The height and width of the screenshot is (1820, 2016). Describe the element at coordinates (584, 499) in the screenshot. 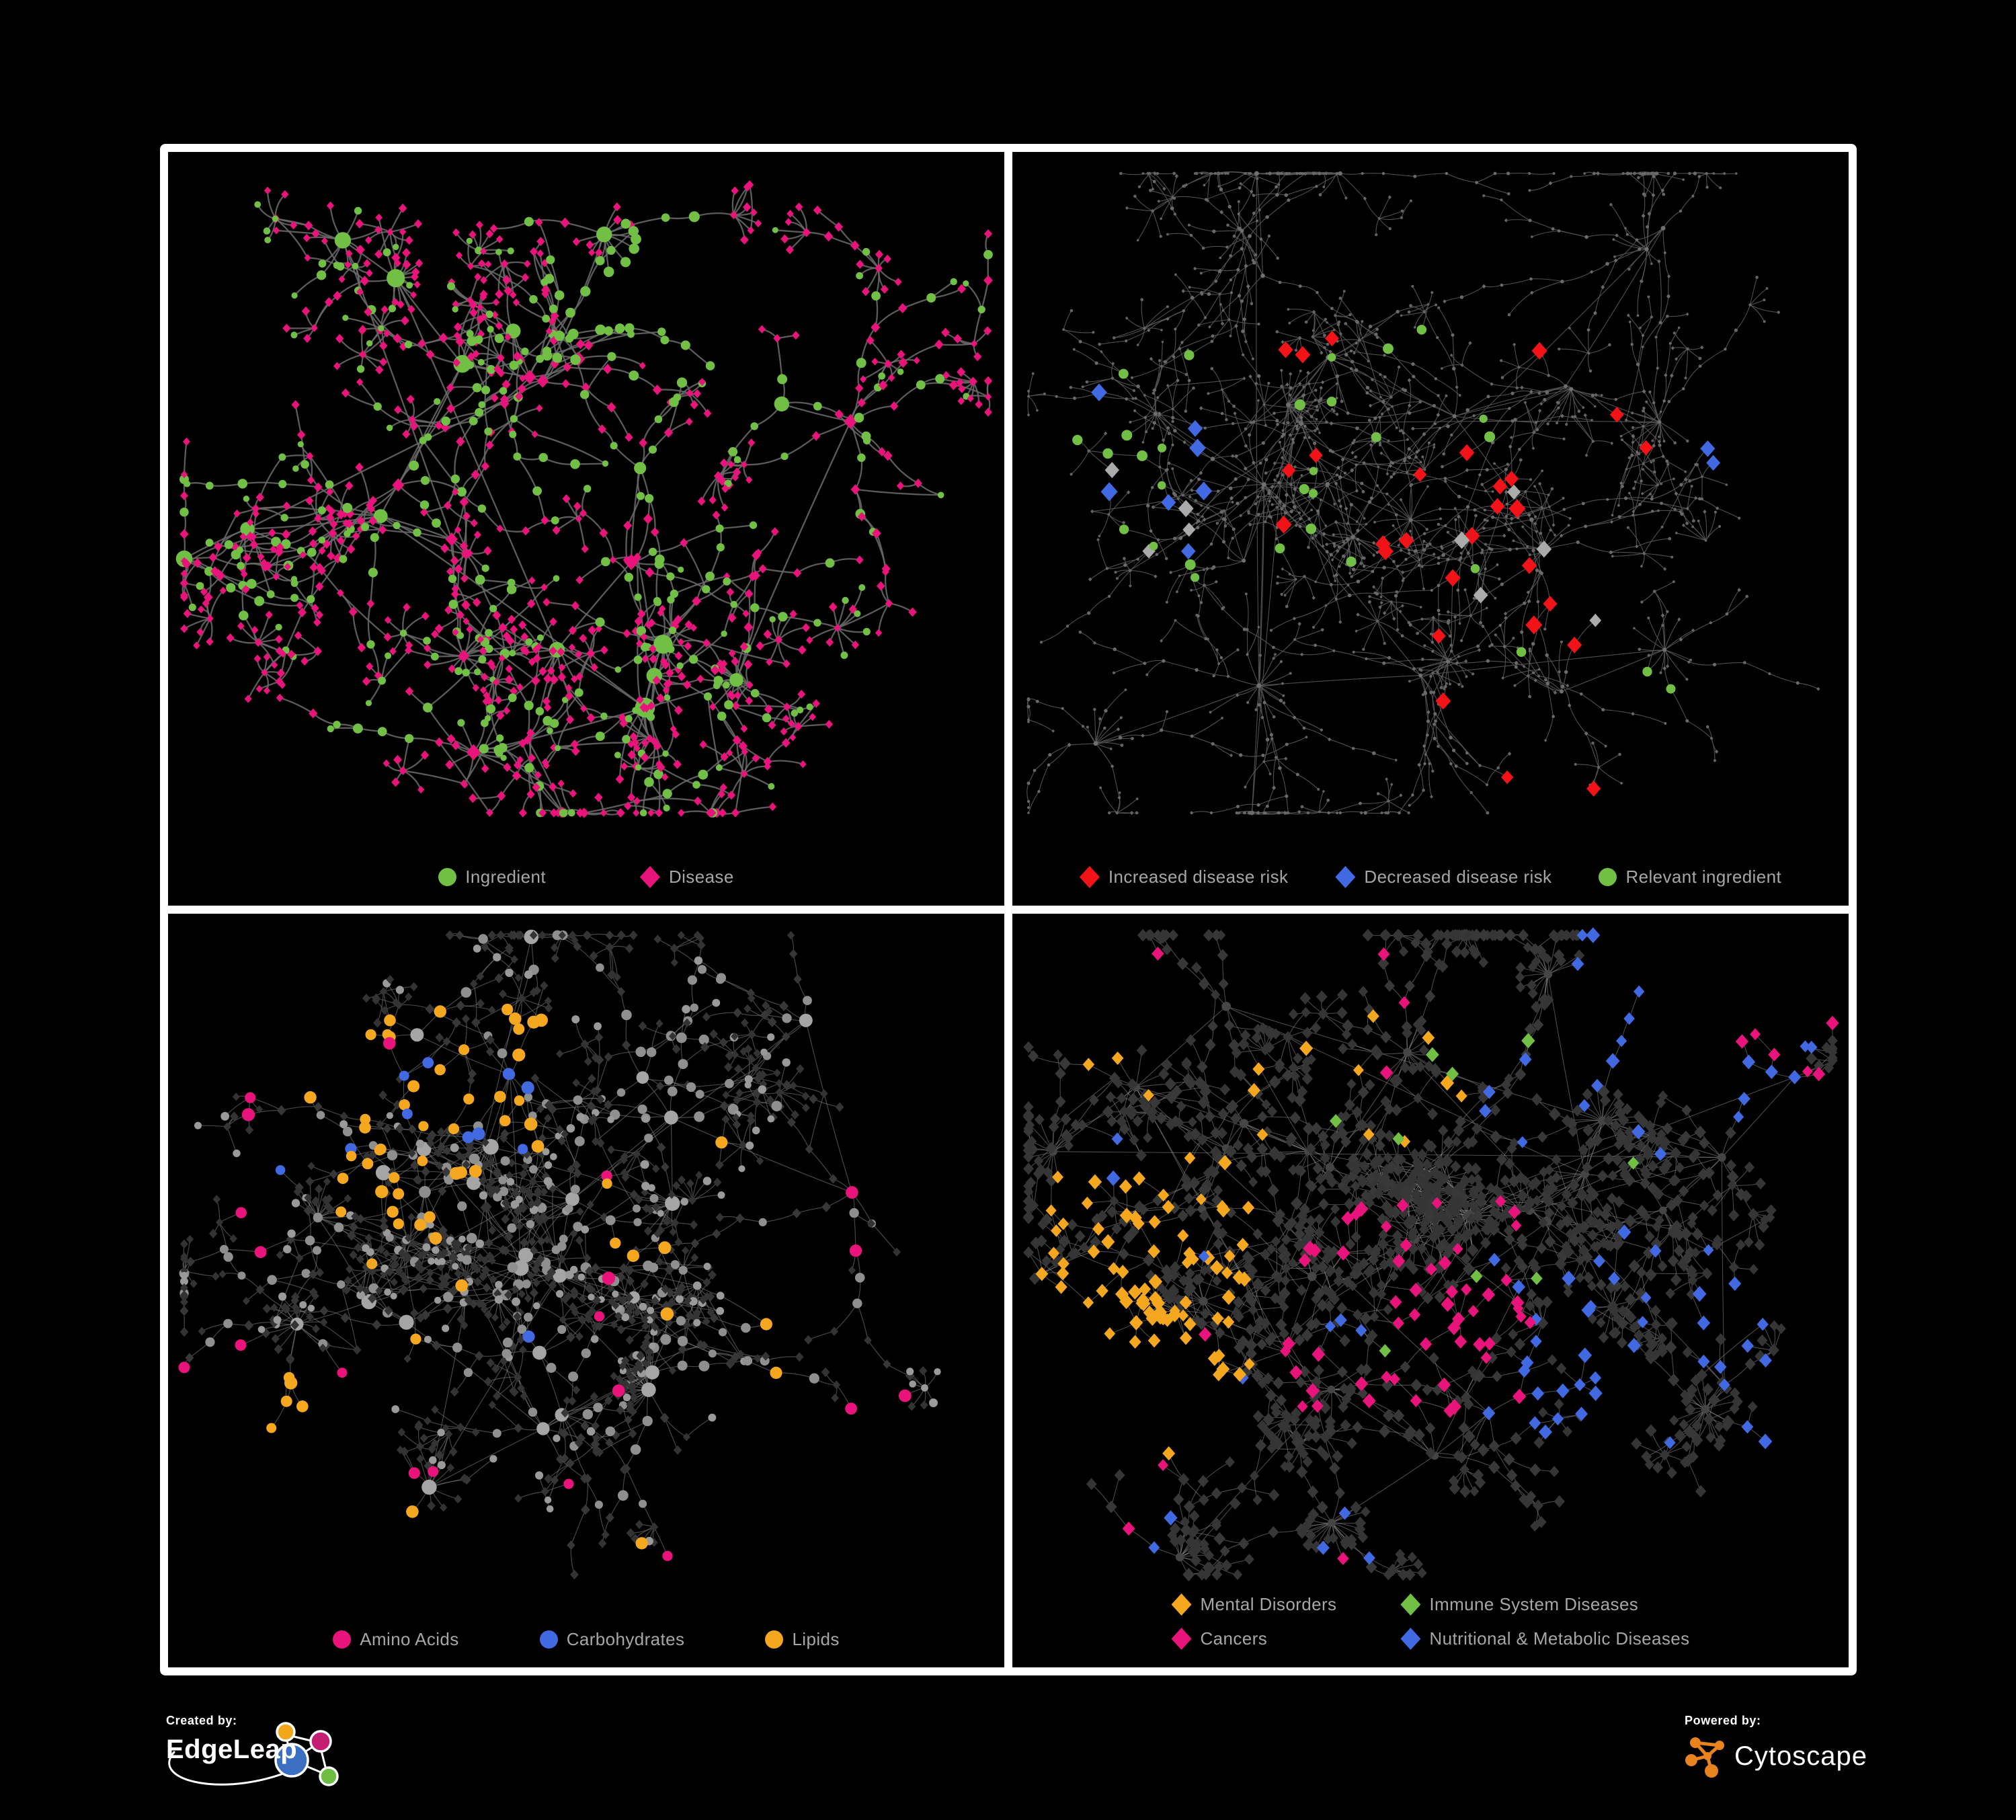

I see `network-graph-ingredient-disease` at that location.